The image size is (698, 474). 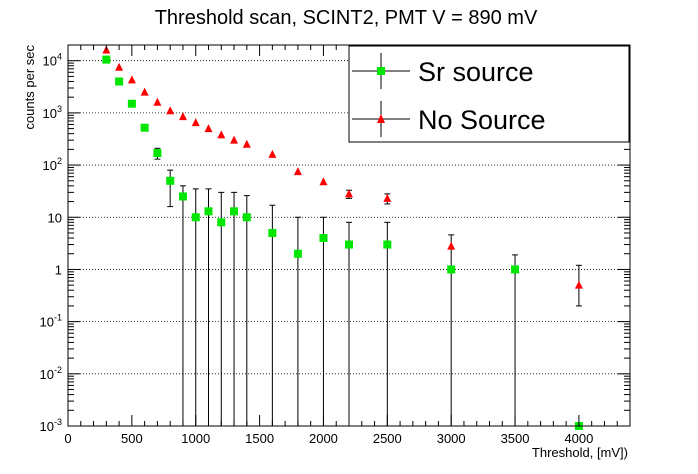 What do you see at coordinates (482, 120) in the screenshot?
I see `legend-nosource-label: No Source` at bounding box center [482, 120].